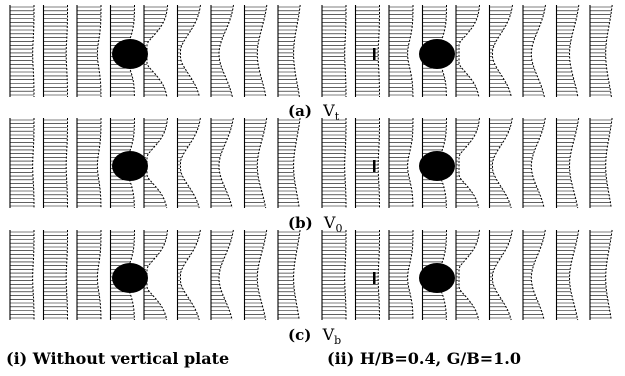  What do you see at coordinates (313, 112) in the screenshot?
I see `row-label-a: (a) Vt` at bounding box center [313, 112].